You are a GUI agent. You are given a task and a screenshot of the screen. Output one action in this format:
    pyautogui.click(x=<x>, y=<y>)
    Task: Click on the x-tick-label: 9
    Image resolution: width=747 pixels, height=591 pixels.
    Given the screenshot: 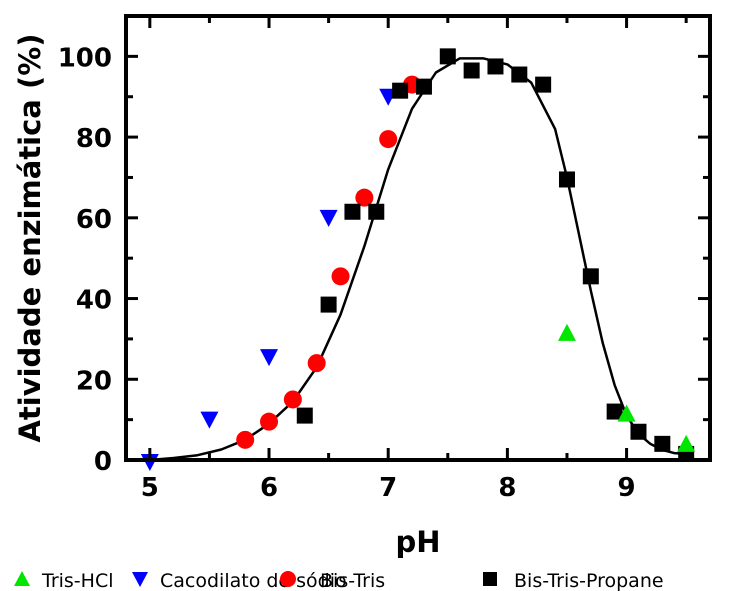 What is the action you would take?
    pyautogui.click(x=627, y=488)
    